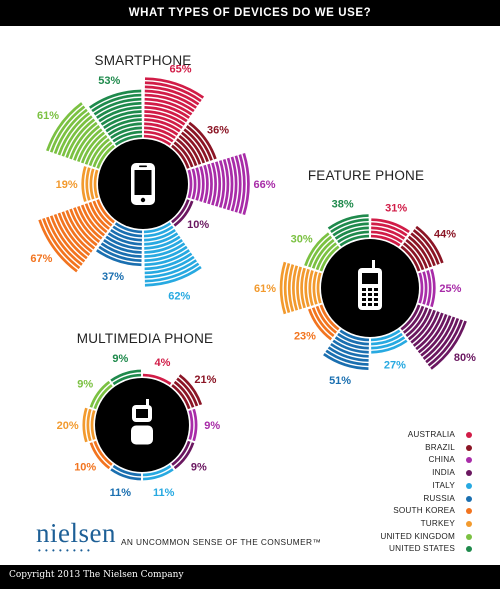  Describe the element at coordinates (395, 365) in the screenshot. I see `value-label: 27%` at that location.